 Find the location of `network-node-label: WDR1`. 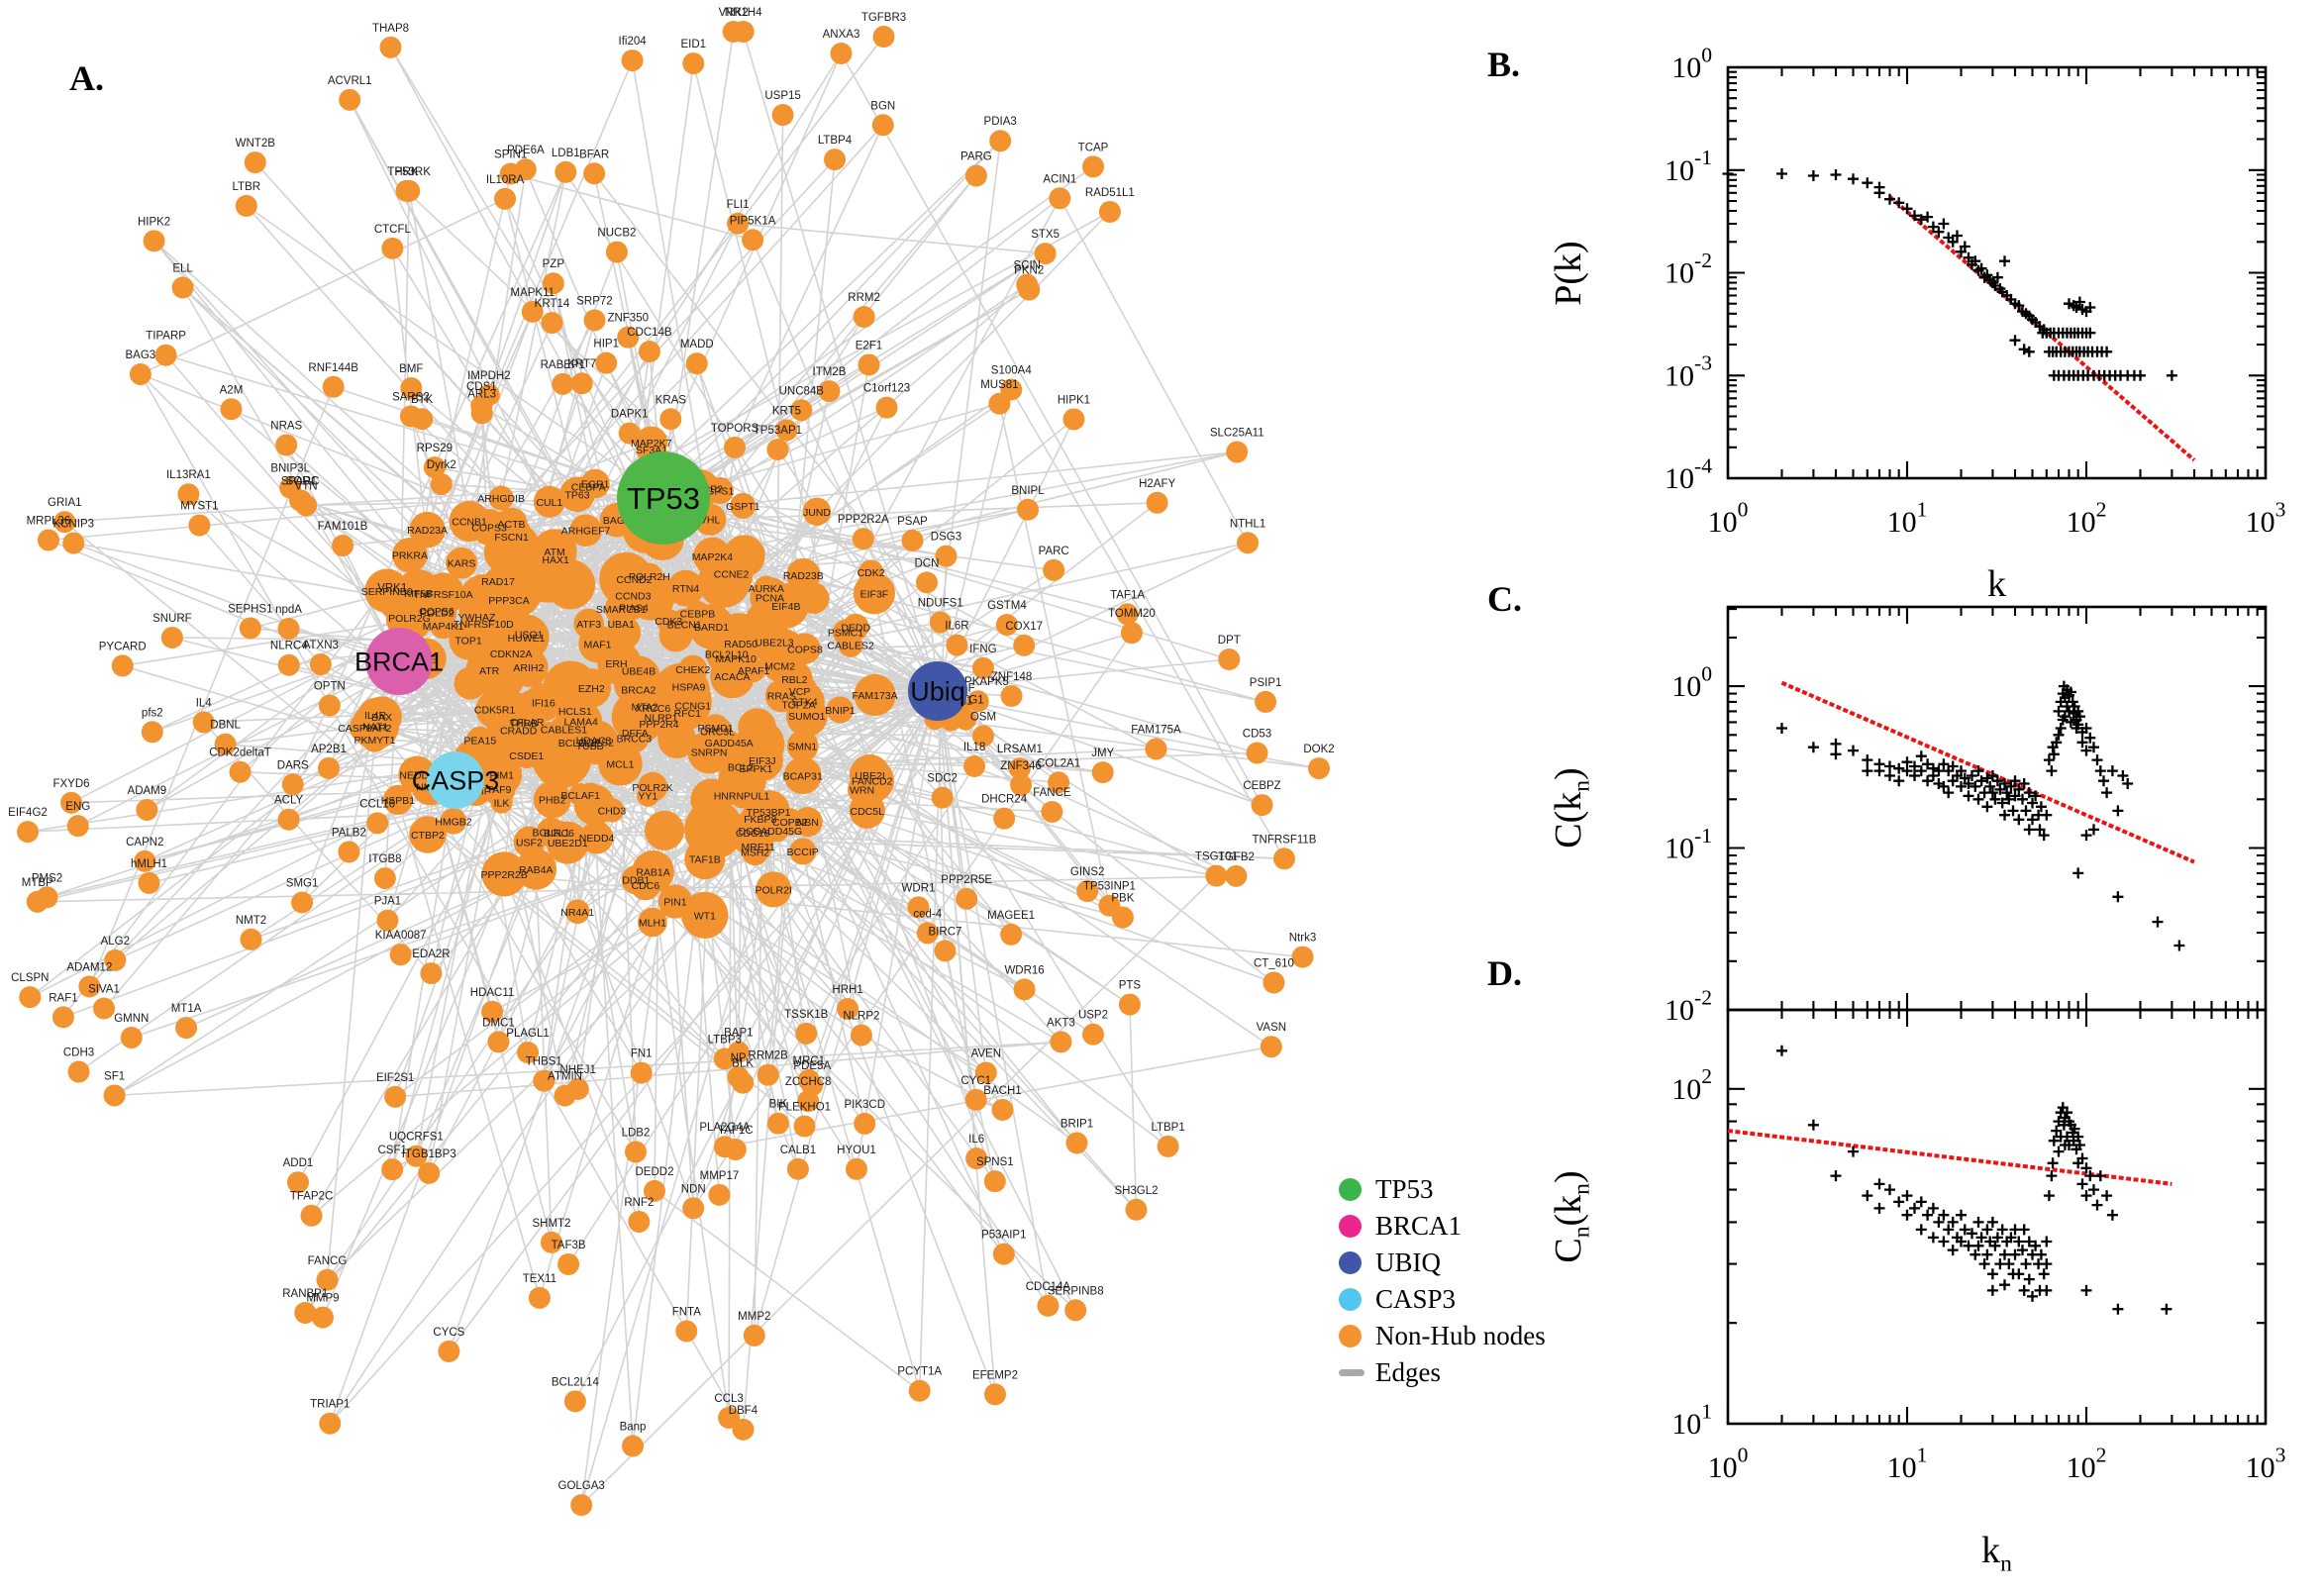

network-node-label: WDR1 is located at coordinates (919, 888).